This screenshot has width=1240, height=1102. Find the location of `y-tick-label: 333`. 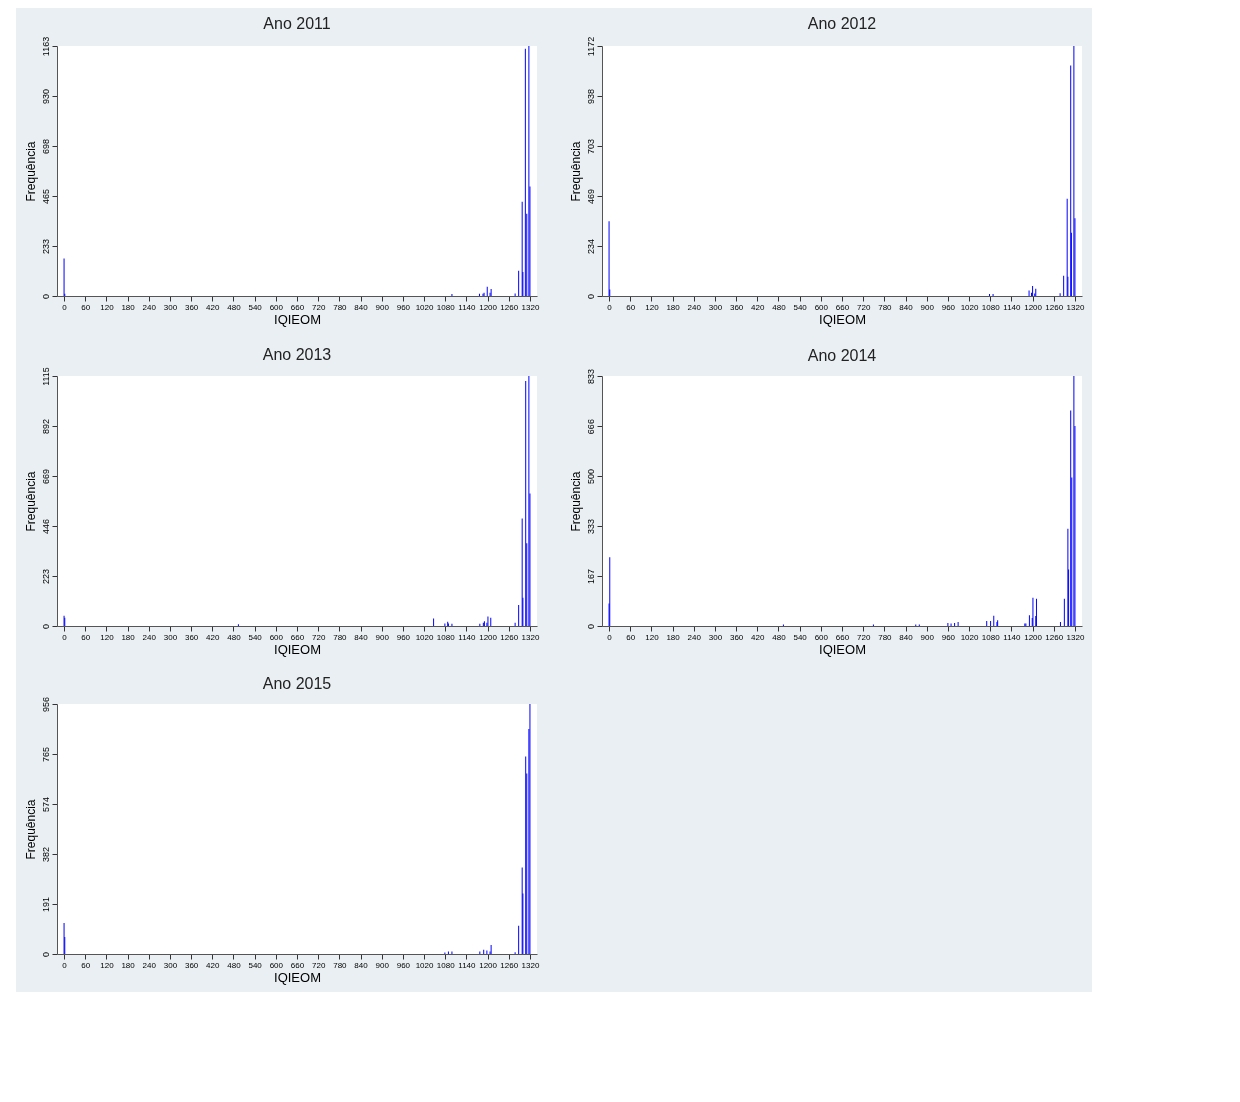

y-tick-label: 333 is located at coordinates (590, 527).